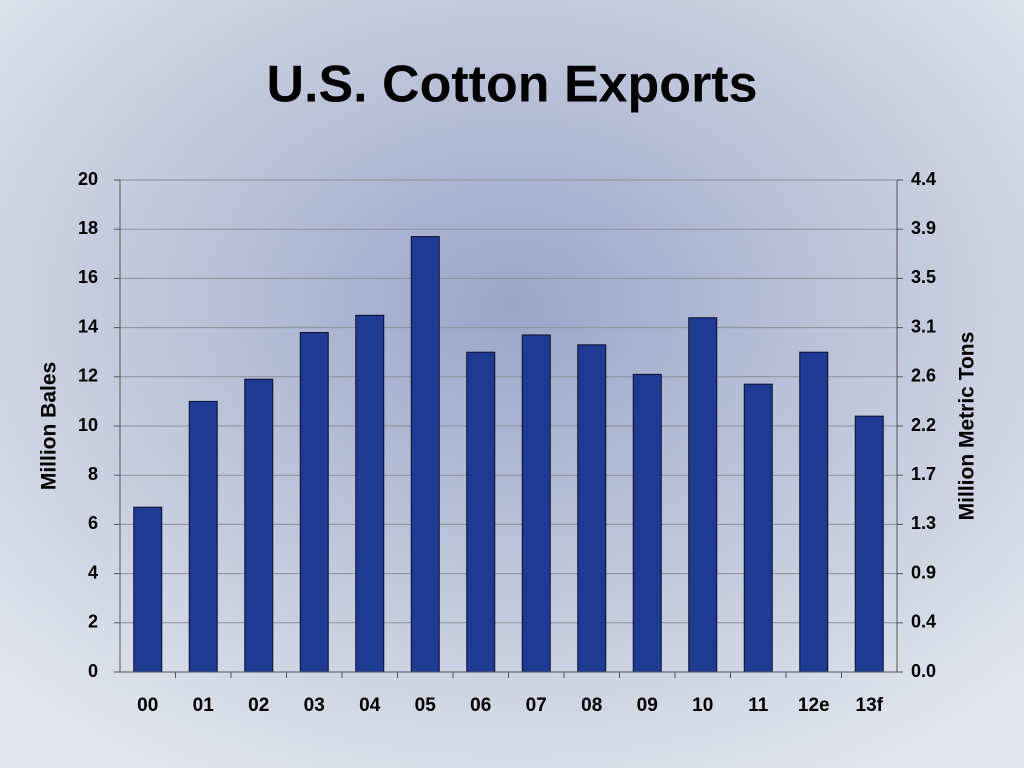 The image size is (1024, 768). I want to click on y-tick-label: 10, so click(88, 425).